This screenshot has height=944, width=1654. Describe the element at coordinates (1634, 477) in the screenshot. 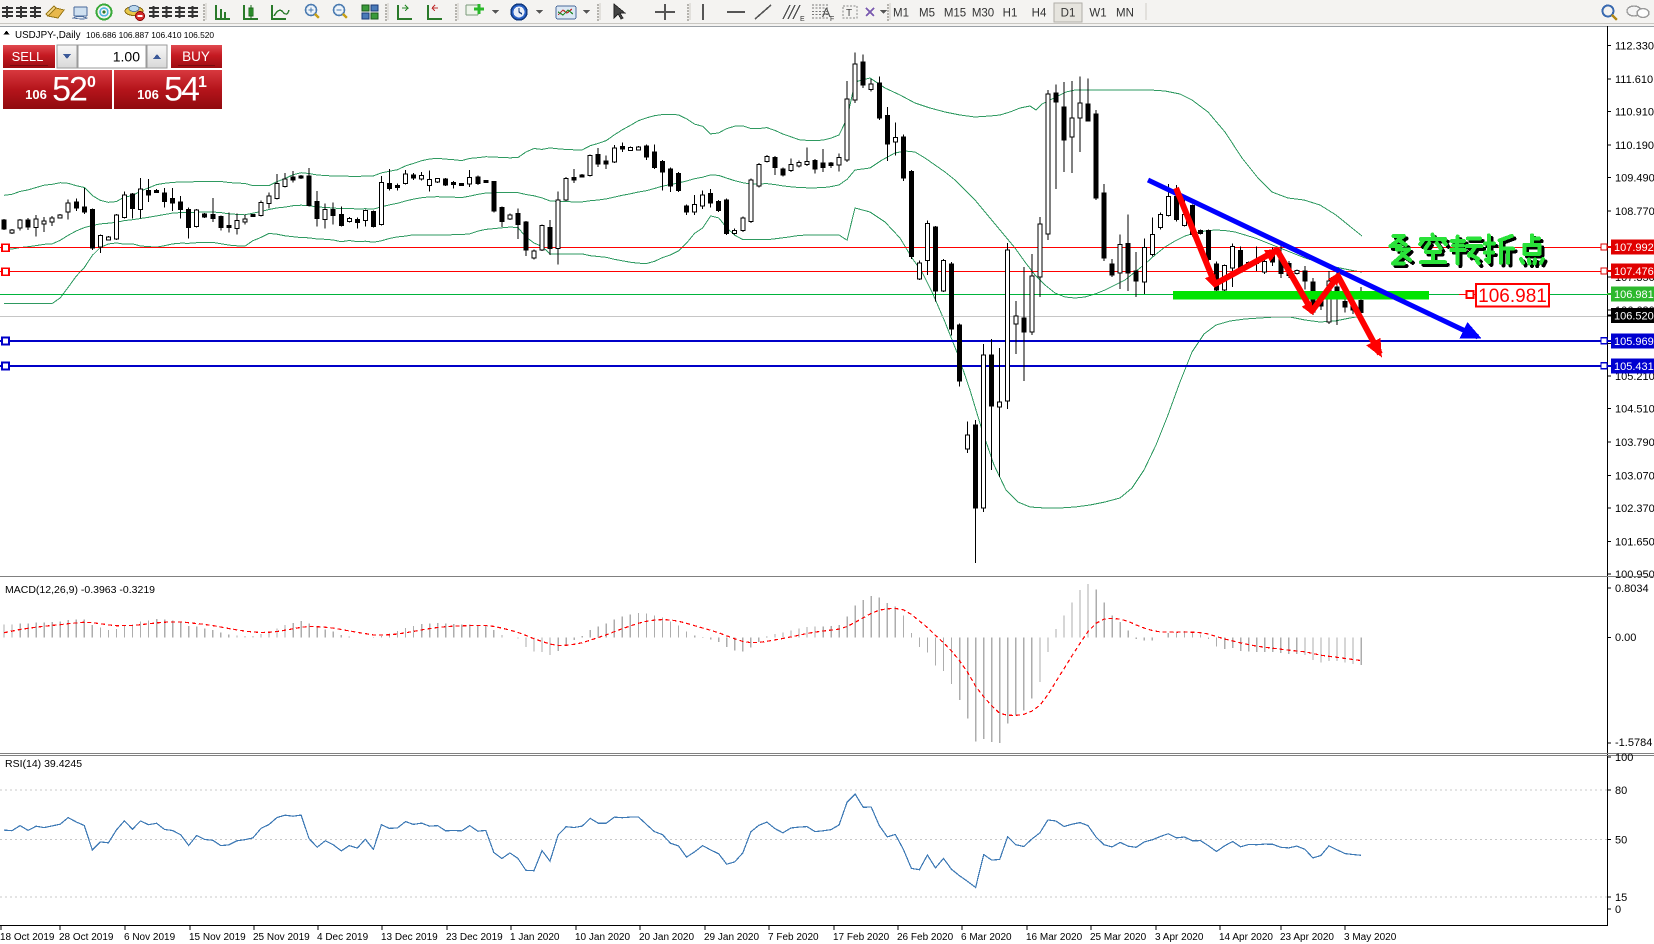

I see `svg-text: 103.070` at that location.